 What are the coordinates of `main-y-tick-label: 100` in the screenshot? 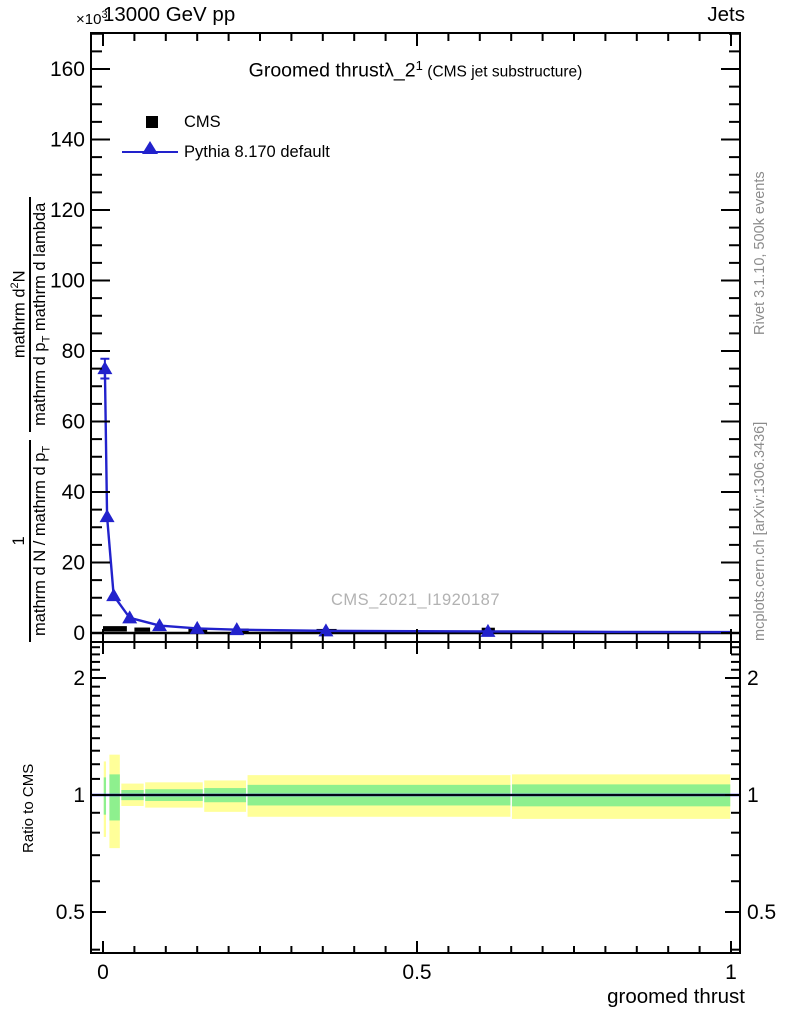 It's located at (67, 281).